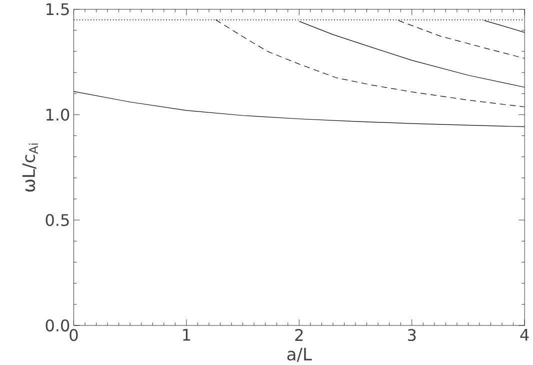 The height and width of the screenshot is (365, 533). What do you see at coordinates (58, 114) in the screenshot?
I see `y-tick-label: 1.0` at bounding box center [58, 114].